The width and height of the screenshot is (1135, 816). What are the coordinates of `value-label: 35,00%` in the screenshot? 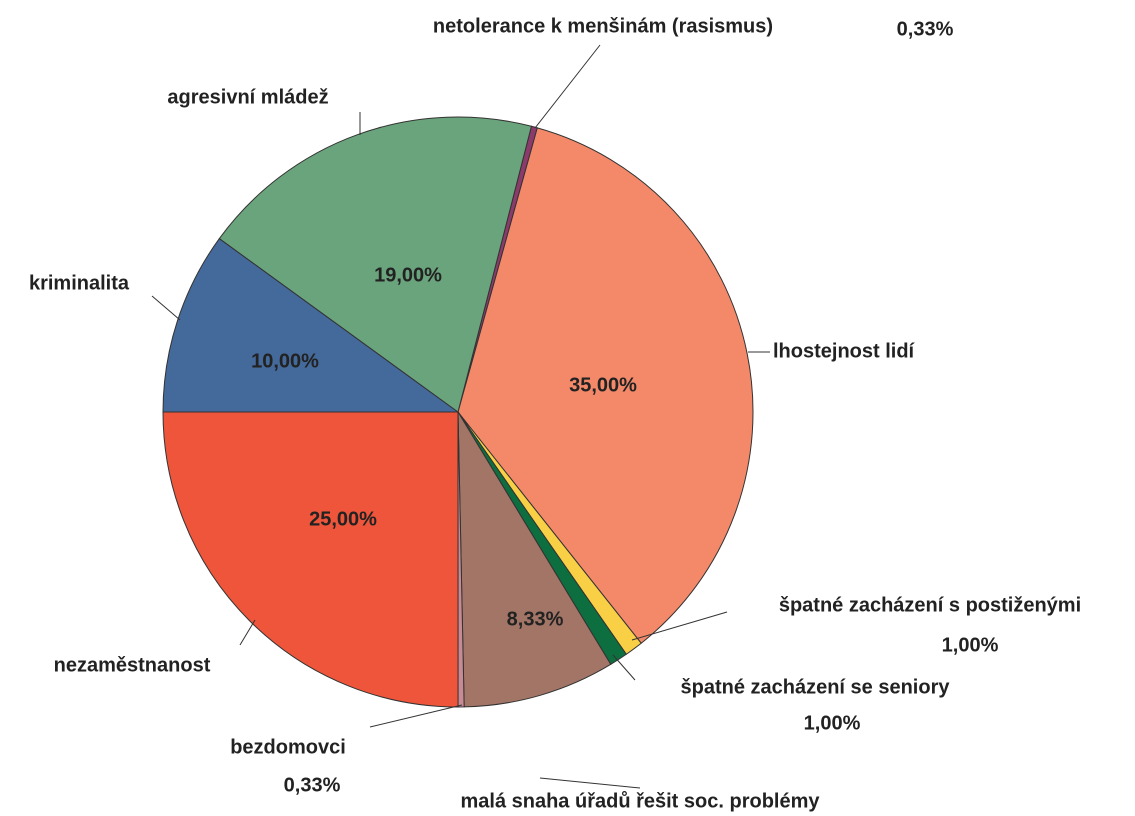 It's located at (603, 385).